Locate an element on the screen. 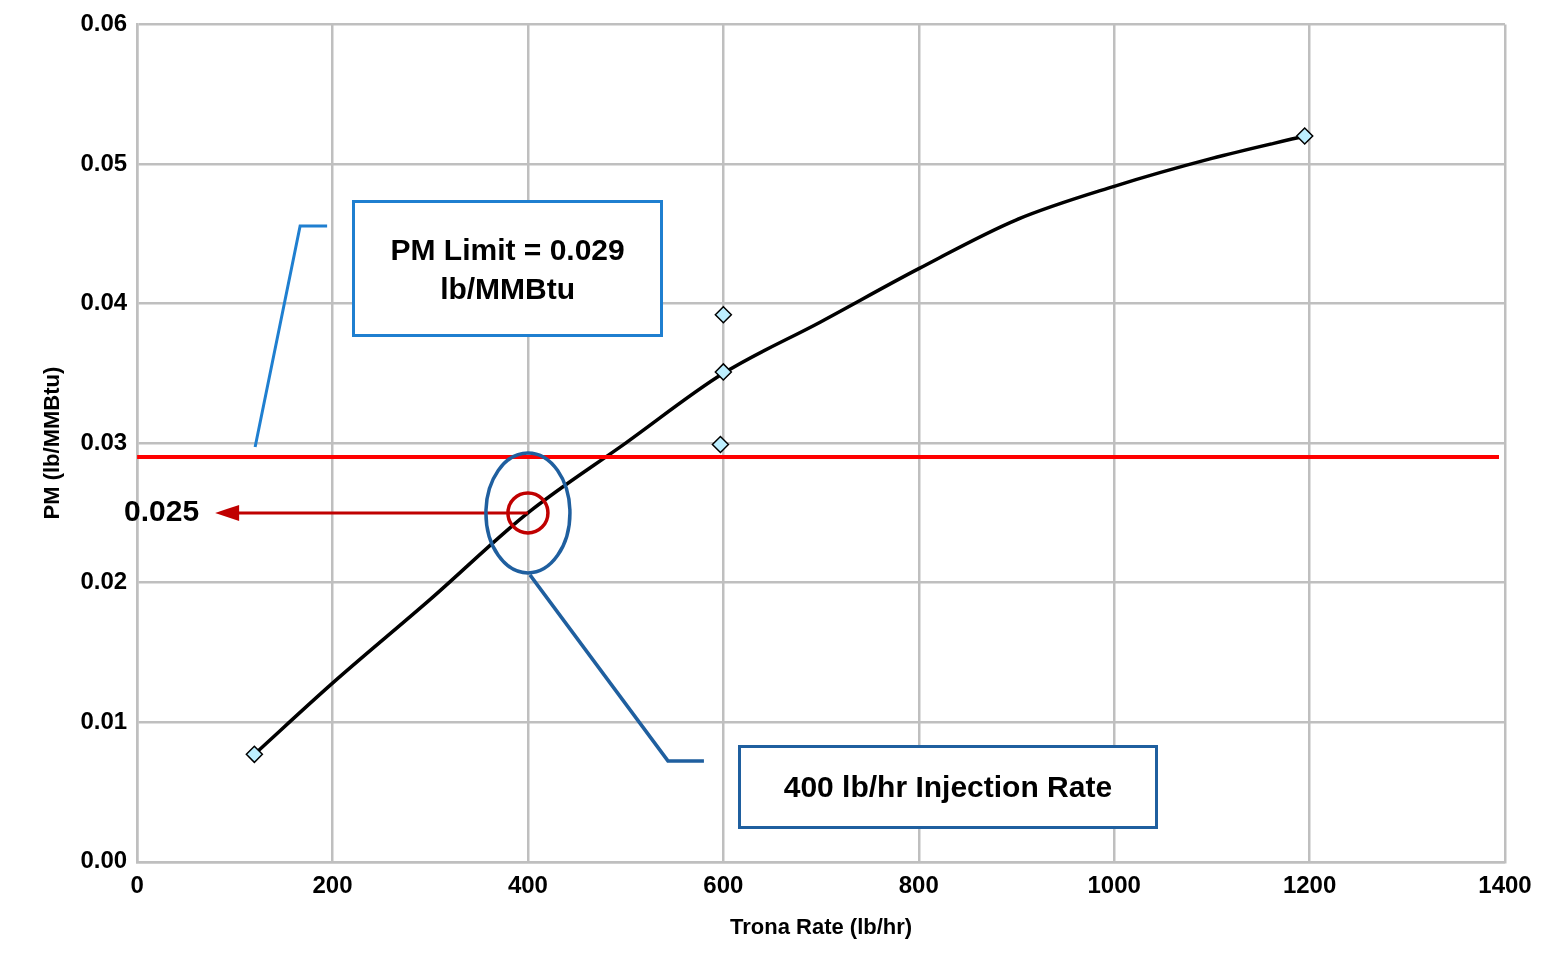 The height and width of the screenshot is (963, 1545). y-tick-label: 0.04 is located at coordinates (104, 302).